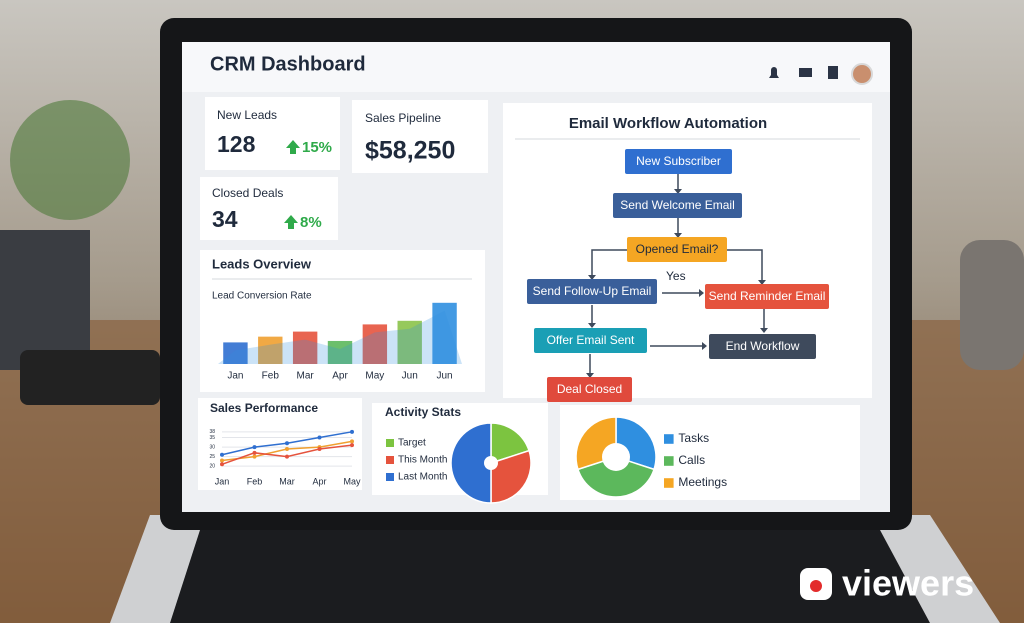 The height and width of the screenshot is (623, 1024). I want to click on y-tick-label: 38, so click(212, 432).